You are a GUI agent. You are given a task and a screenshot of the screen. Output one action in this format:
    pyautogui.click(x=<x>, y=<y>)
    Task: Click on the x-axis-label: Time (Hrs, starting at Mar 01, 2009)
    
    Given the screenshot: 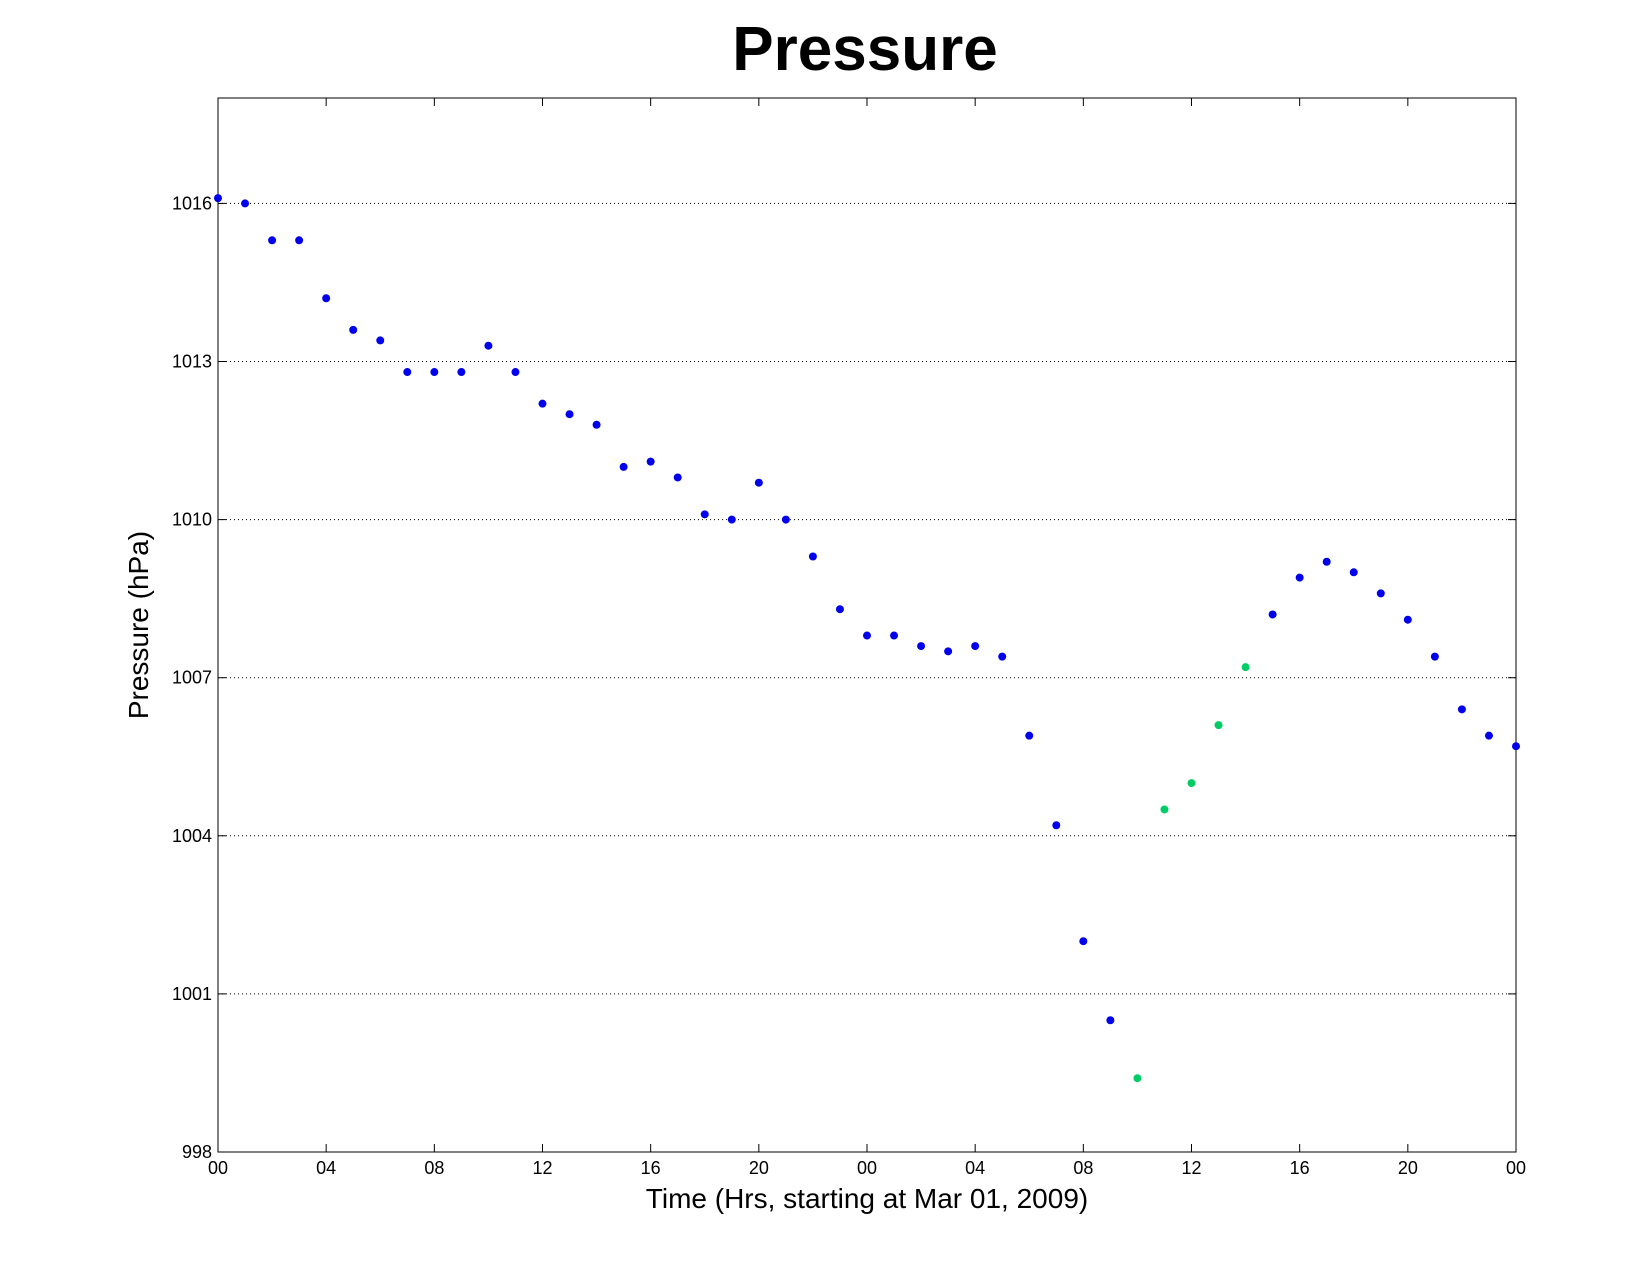 What is the action you would take?
    pyautogui.click(x=867, y=1198)
    